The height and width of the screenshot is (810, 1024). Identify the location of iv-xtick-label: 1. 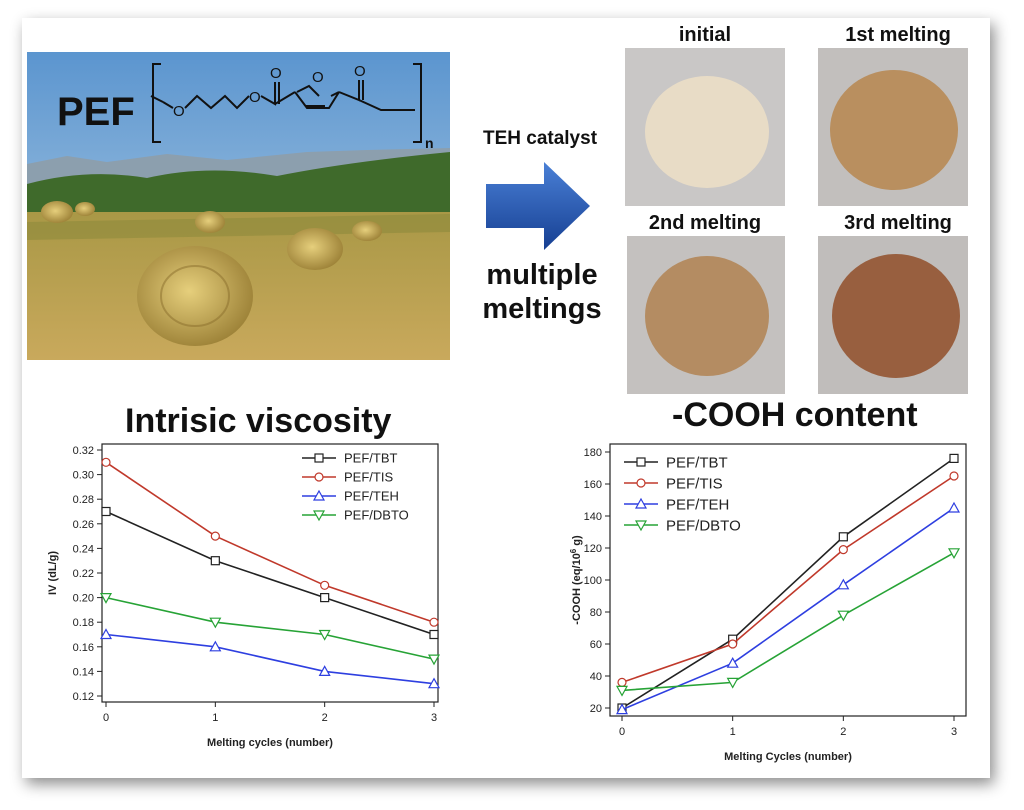
(215, 718).